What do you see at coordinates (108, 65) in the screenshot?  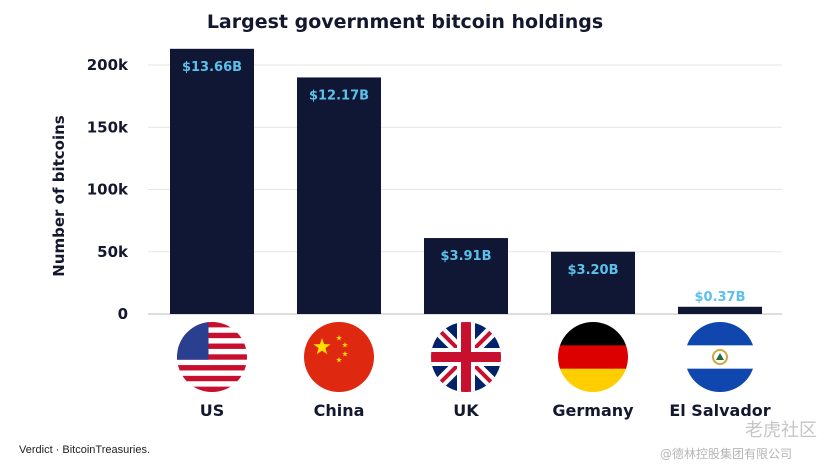 I see `y-tick-label: 200k` at bounding box center [108, 65].